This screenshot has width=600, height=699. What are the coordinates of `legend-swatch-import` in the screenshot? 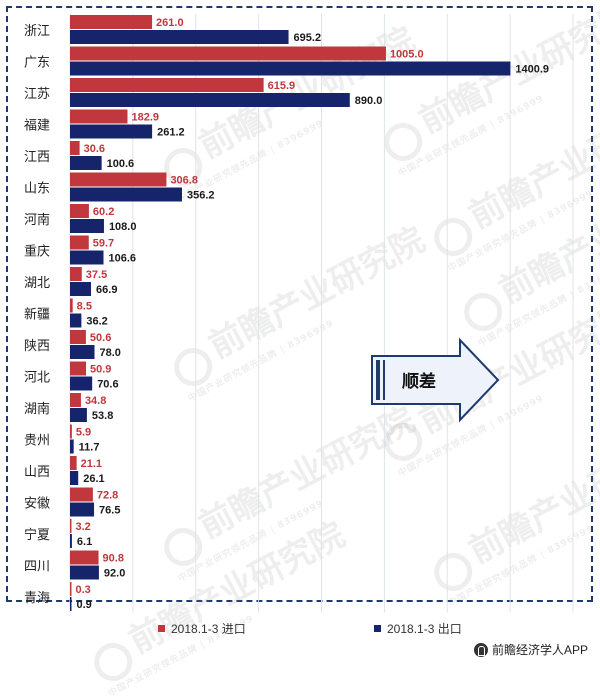 It's located at (161, 628).